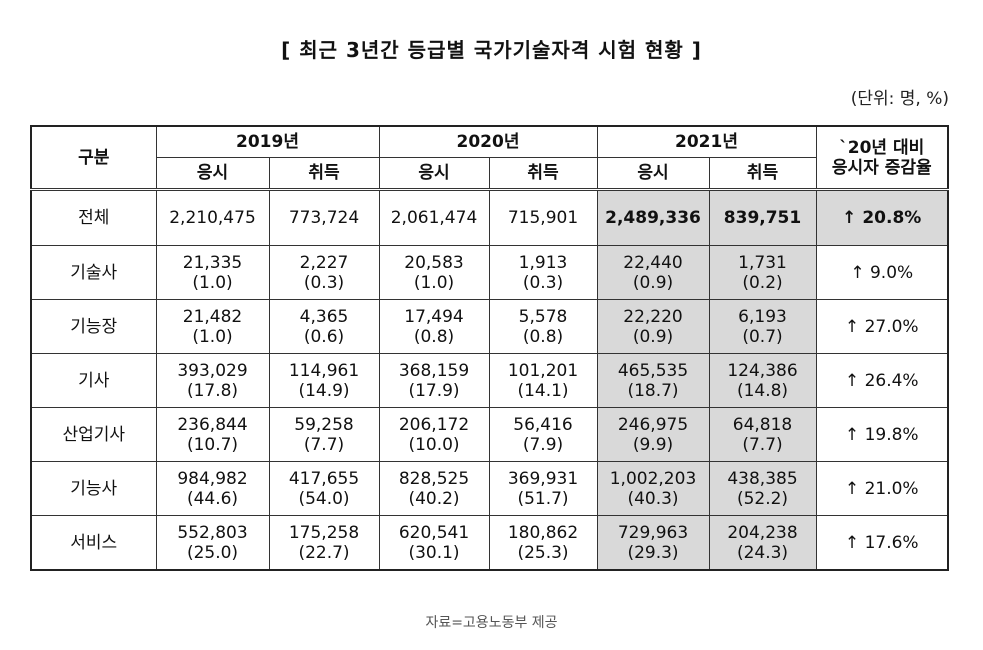  Describe the element at coordinates (653, 370) in the screenshot. I see `cell-line: 465,535` at that location.